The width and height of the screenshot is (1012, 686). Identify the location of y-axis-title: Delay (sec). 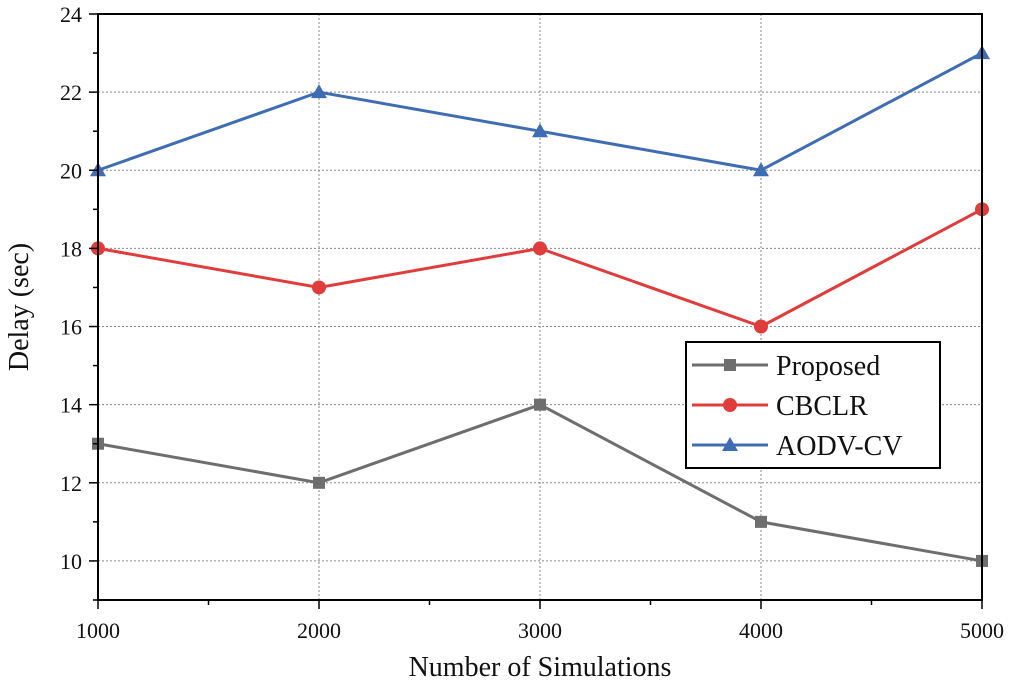
(19, 307).